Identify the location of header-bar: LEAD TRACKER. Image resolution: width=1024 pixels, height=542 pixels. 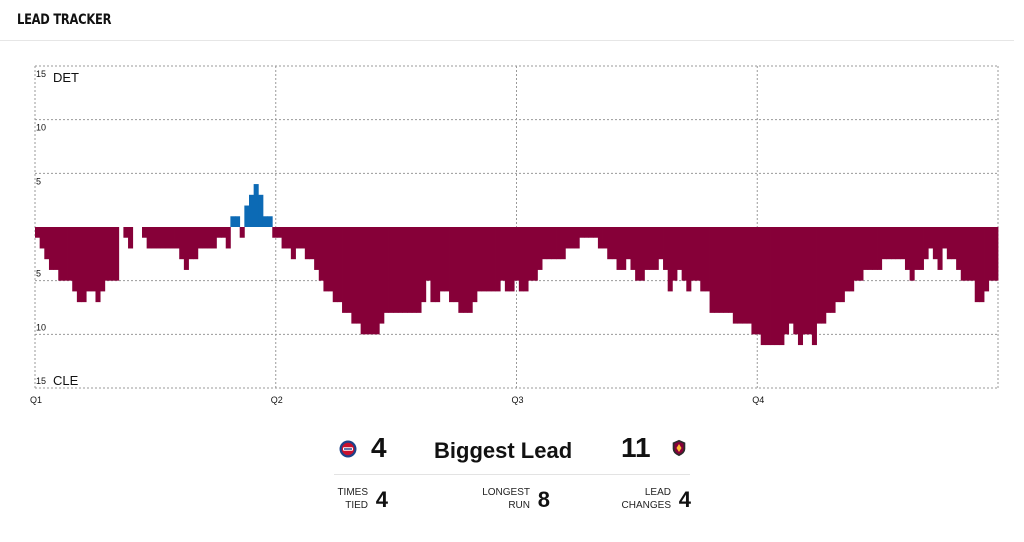
(507, 20).